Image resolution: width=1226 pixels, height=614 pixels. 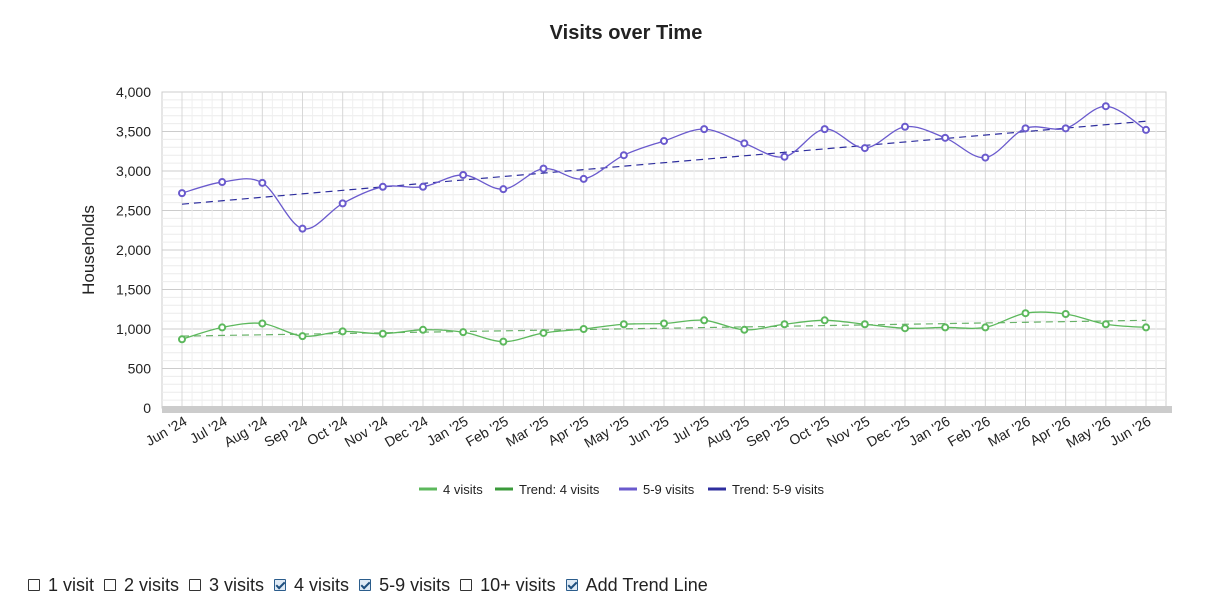 I want to click on x-tick-label: Nov '24, so click(x=366, y=431).